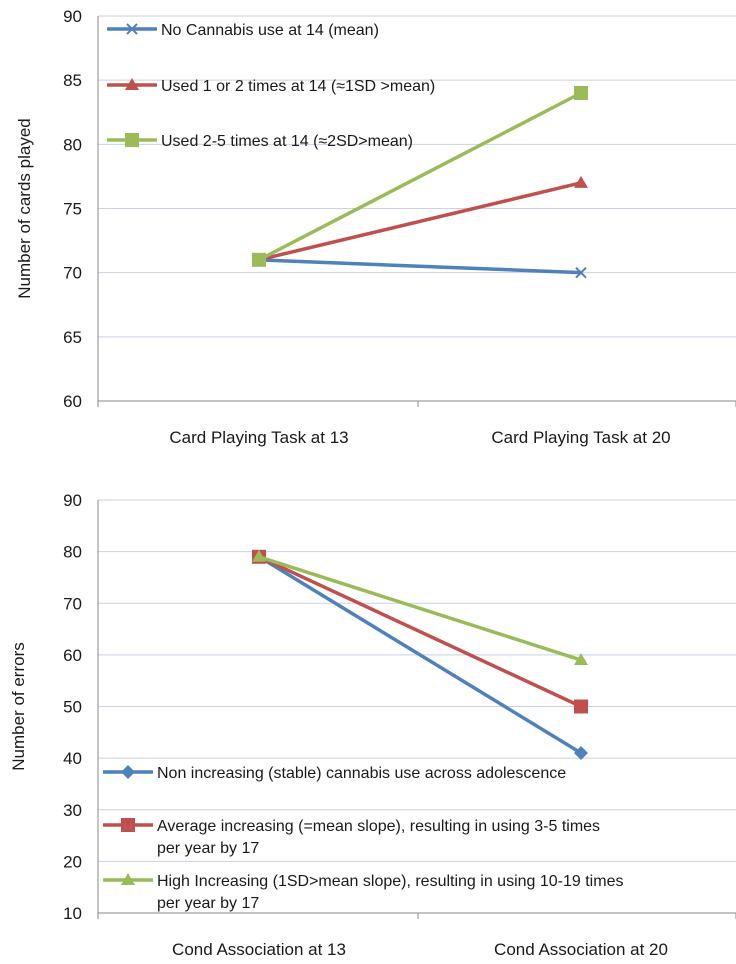 This screenshot has height=964, width=736. What do you see at coordinates (298, 86) in the screenshot?
I see `legend-label: Used 1 or 2 times at 14 (≈1SD >mean)` at bounding box center [298, 86].